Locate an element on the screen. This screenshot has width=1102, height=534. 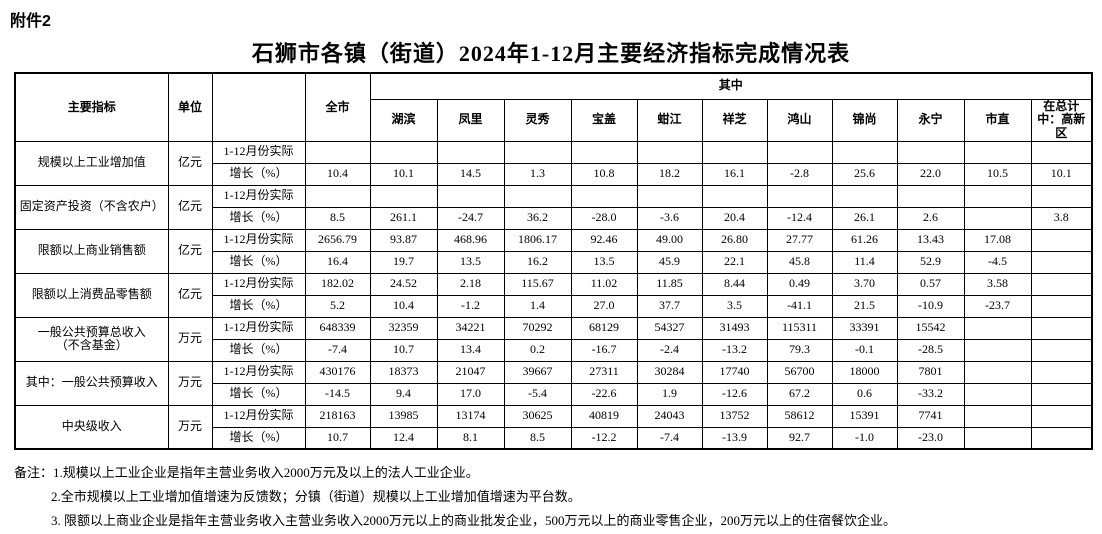
value-growth-锦尚: 21.5 is located at coordinates (864, 306).